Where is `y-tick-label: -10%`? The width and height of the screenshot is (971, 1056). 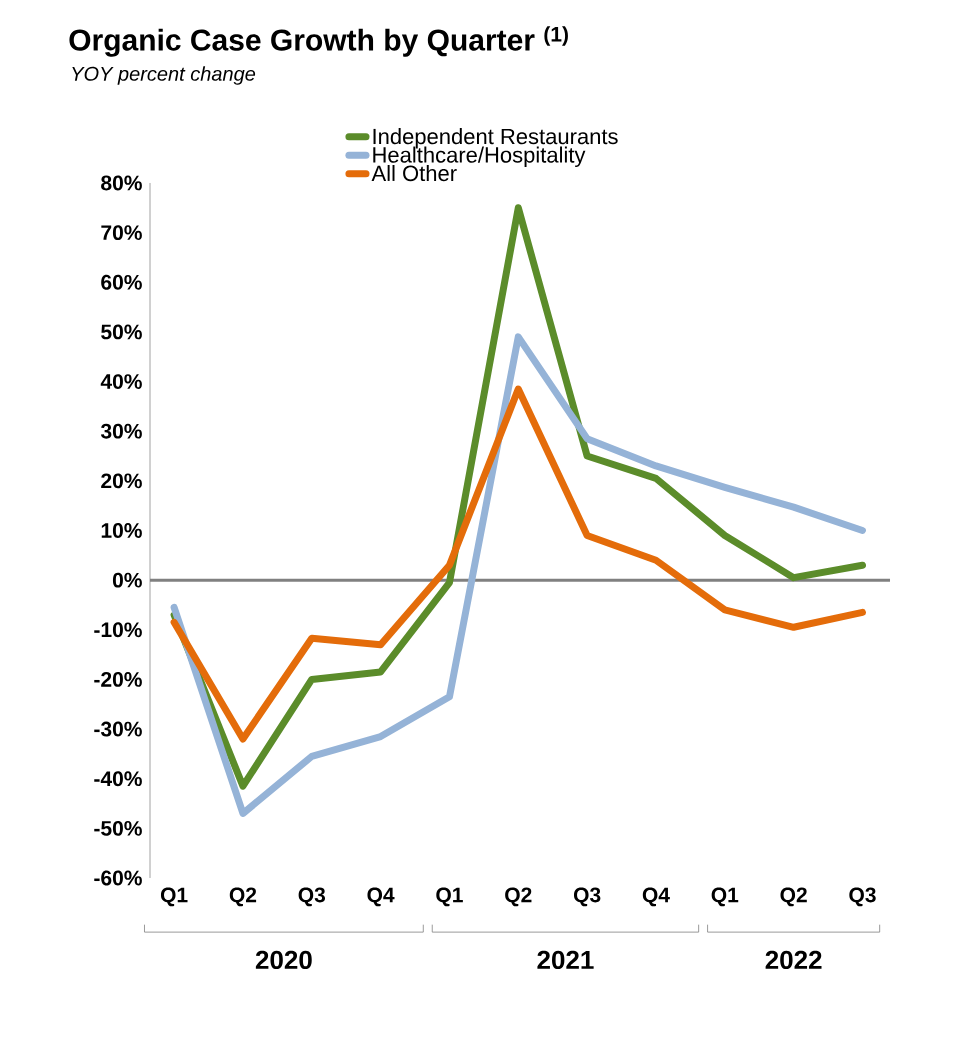 y-tick-label: -10% is located at coordinates (118, 630).